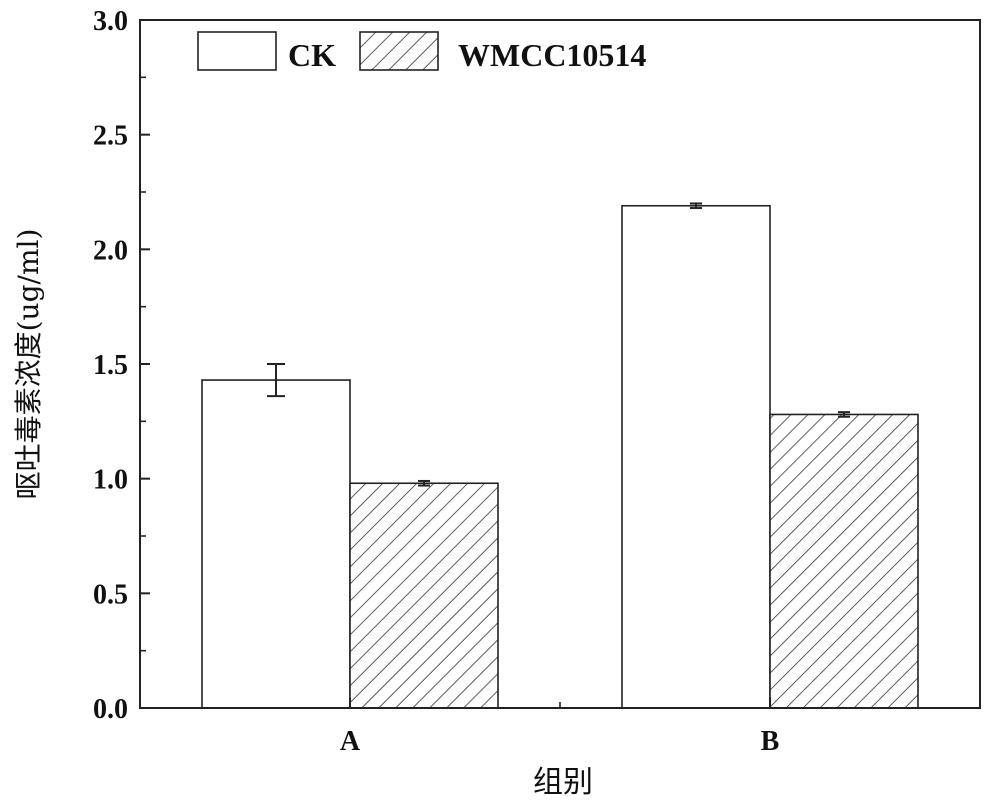 Image resolution: width=1000 pixels, height=809 pixels. Describe the element at coordinates (110, 136) in the screenshot. I see `y-tick-label: 2.5` at that location.